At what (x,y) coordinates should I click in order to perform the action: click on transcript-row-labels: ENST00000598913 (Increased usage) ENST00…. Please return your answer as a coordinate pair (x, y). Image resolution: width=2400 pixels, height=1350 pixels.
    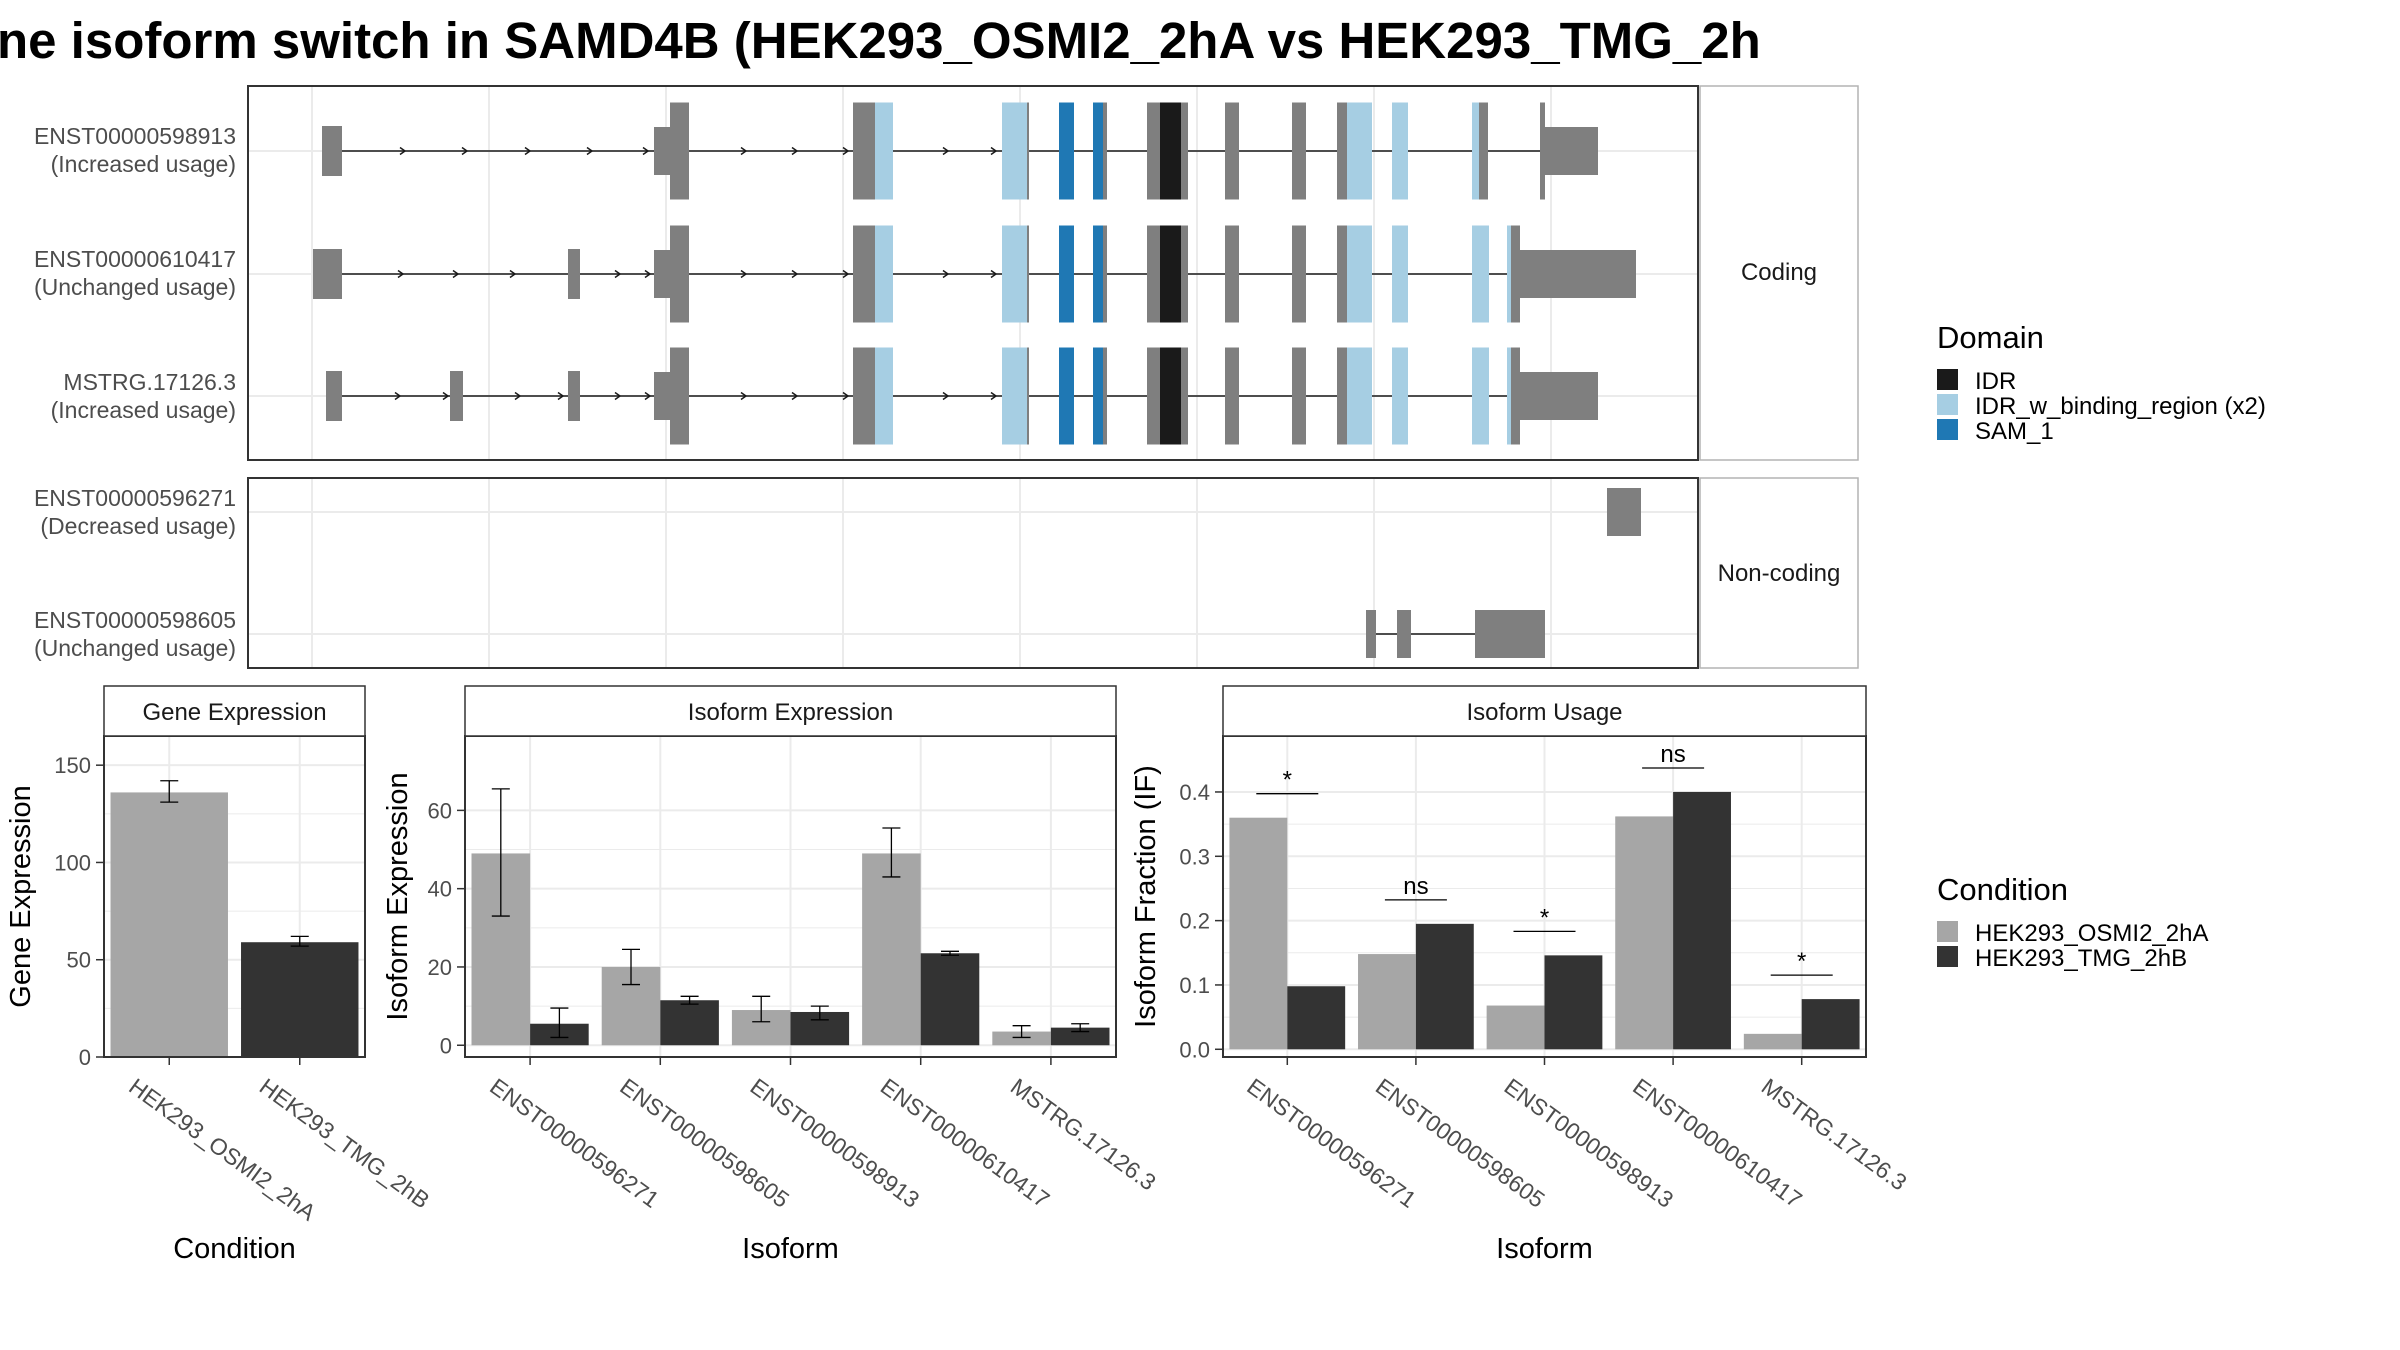
    Looking at the image, I should click on (135, 392).